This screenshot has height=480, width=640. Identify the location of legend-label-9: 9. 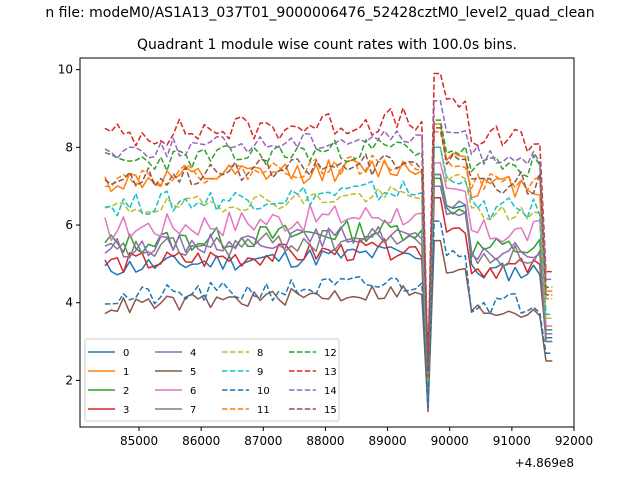
(260, 372).